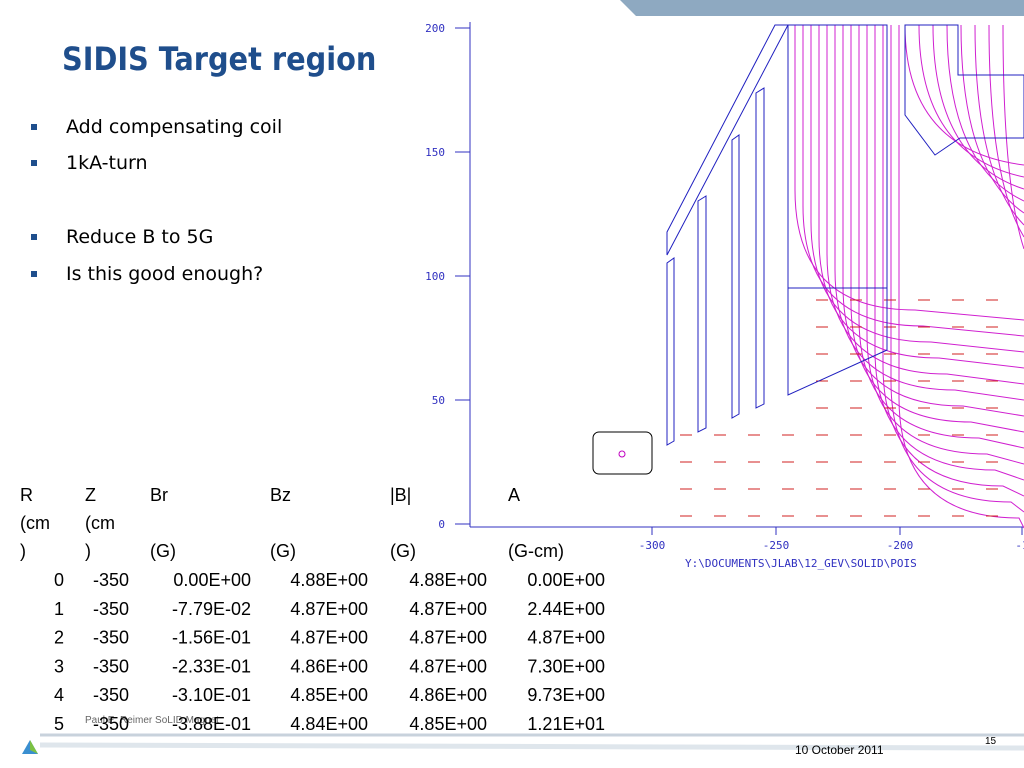 The height and width of the screenshot is (768, 1024). What do you see at coordinates (727, 140) in the screenshot?
I see `magnet-outline` at bounding box center [727, 140].